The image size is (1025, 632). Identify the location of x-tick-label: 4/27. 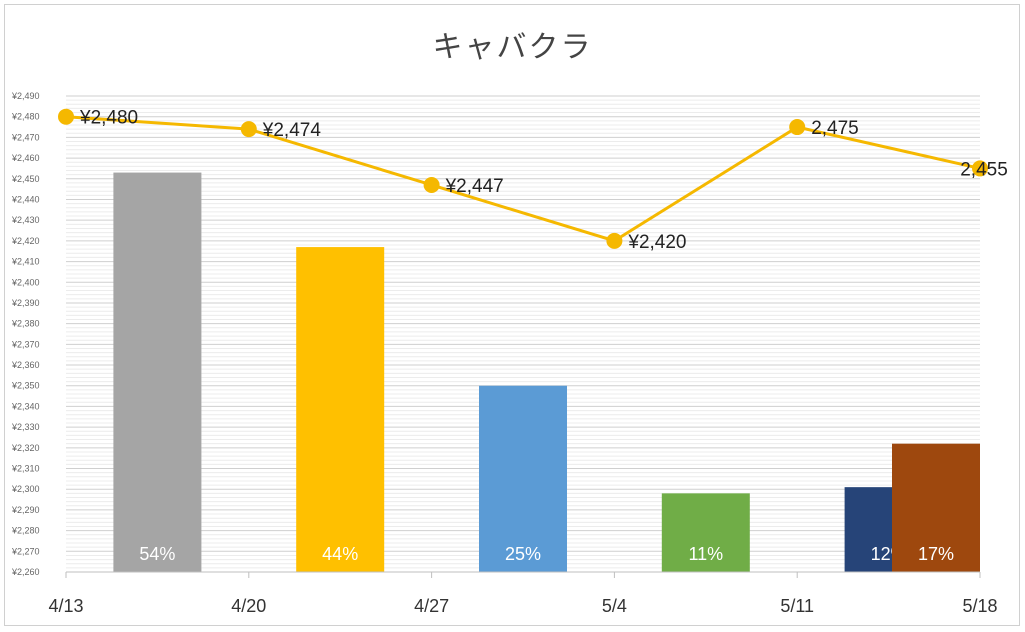
(431, 606).